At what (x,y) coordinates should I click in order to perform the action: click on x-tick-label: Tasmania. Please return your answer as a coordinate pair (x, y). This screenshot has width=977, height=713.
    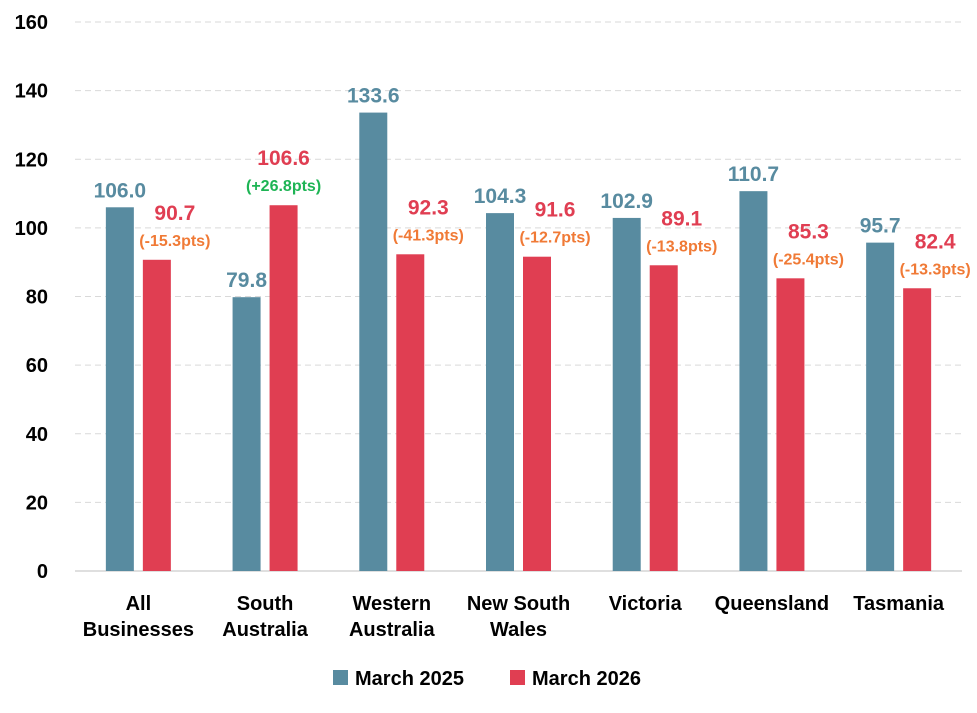
    Looking at the image, I should click on (899, 604).